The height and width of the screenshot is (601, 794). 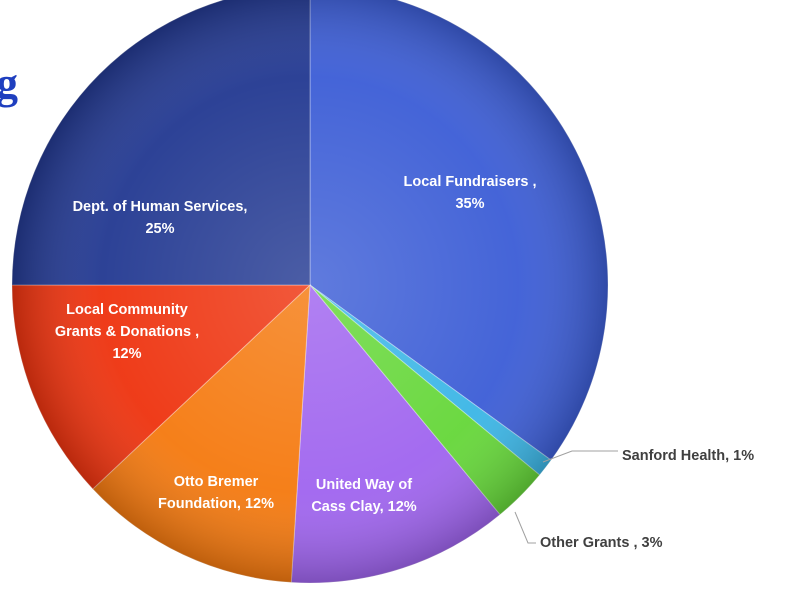 What do you see at coordinates (216, 493) in the screenshot?
I see `data-label-otto-bremer-foundation: Otto Bremer Foundation, 12%` at bounding box center [216, 493].